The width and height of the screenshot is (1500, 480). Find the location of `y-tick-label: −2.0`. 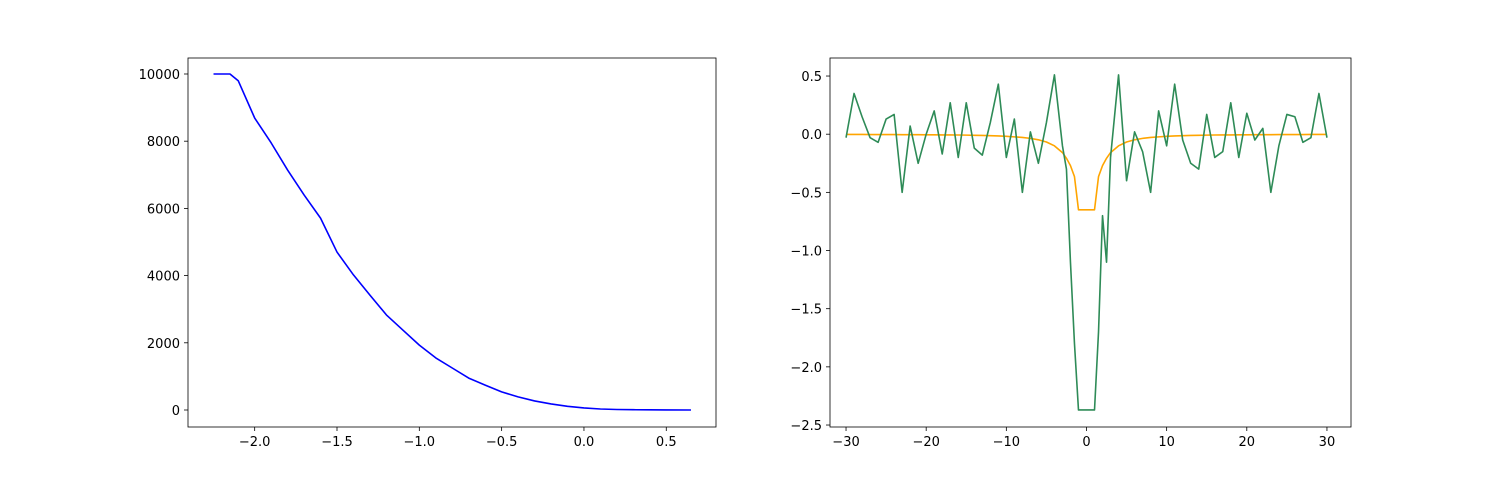

y-tick-label: −2.0 is located at coordinates (806, 368).